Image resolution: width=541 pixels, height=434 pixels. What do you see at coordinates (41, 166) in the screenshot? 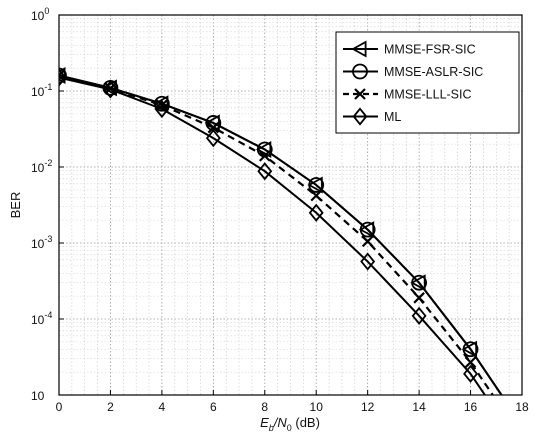
I see `y-tick-label: 10⁻²` at bounding box center [41, 166].